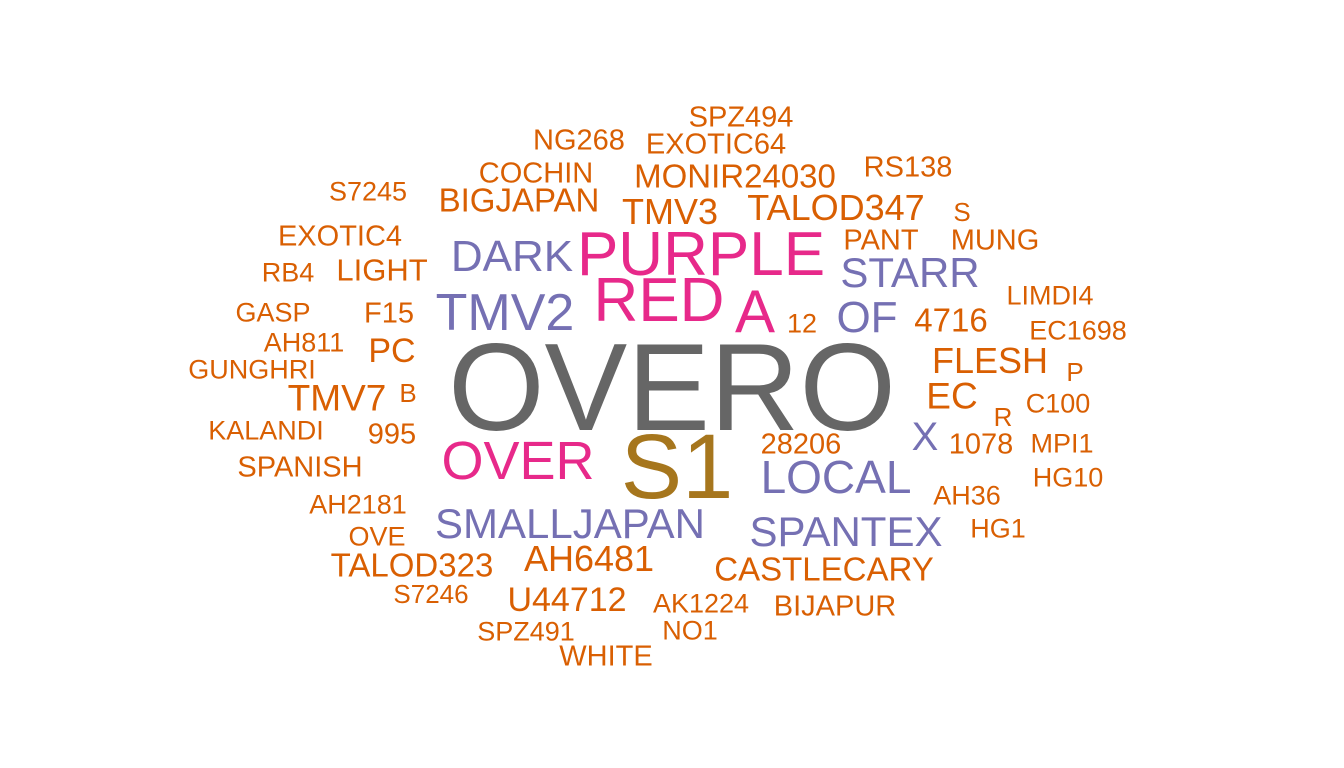  I want to click on word-kalandi: KALANDI, so click(266, 430).